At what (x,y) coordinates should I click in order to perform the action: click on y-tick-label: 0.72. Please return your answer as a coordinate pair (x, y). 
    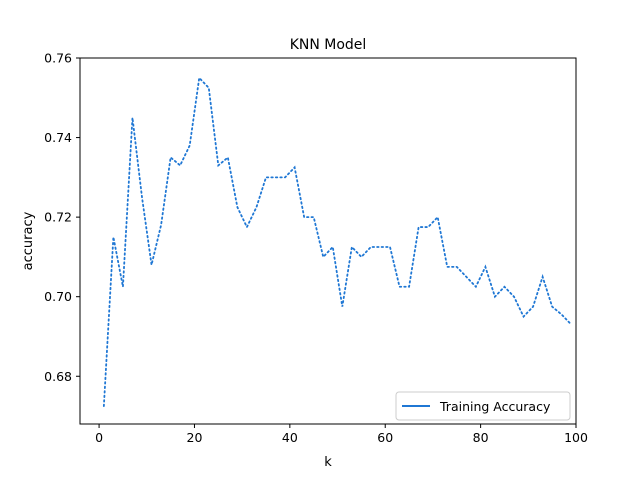
    Looking at the image, I should click on (58, 217).